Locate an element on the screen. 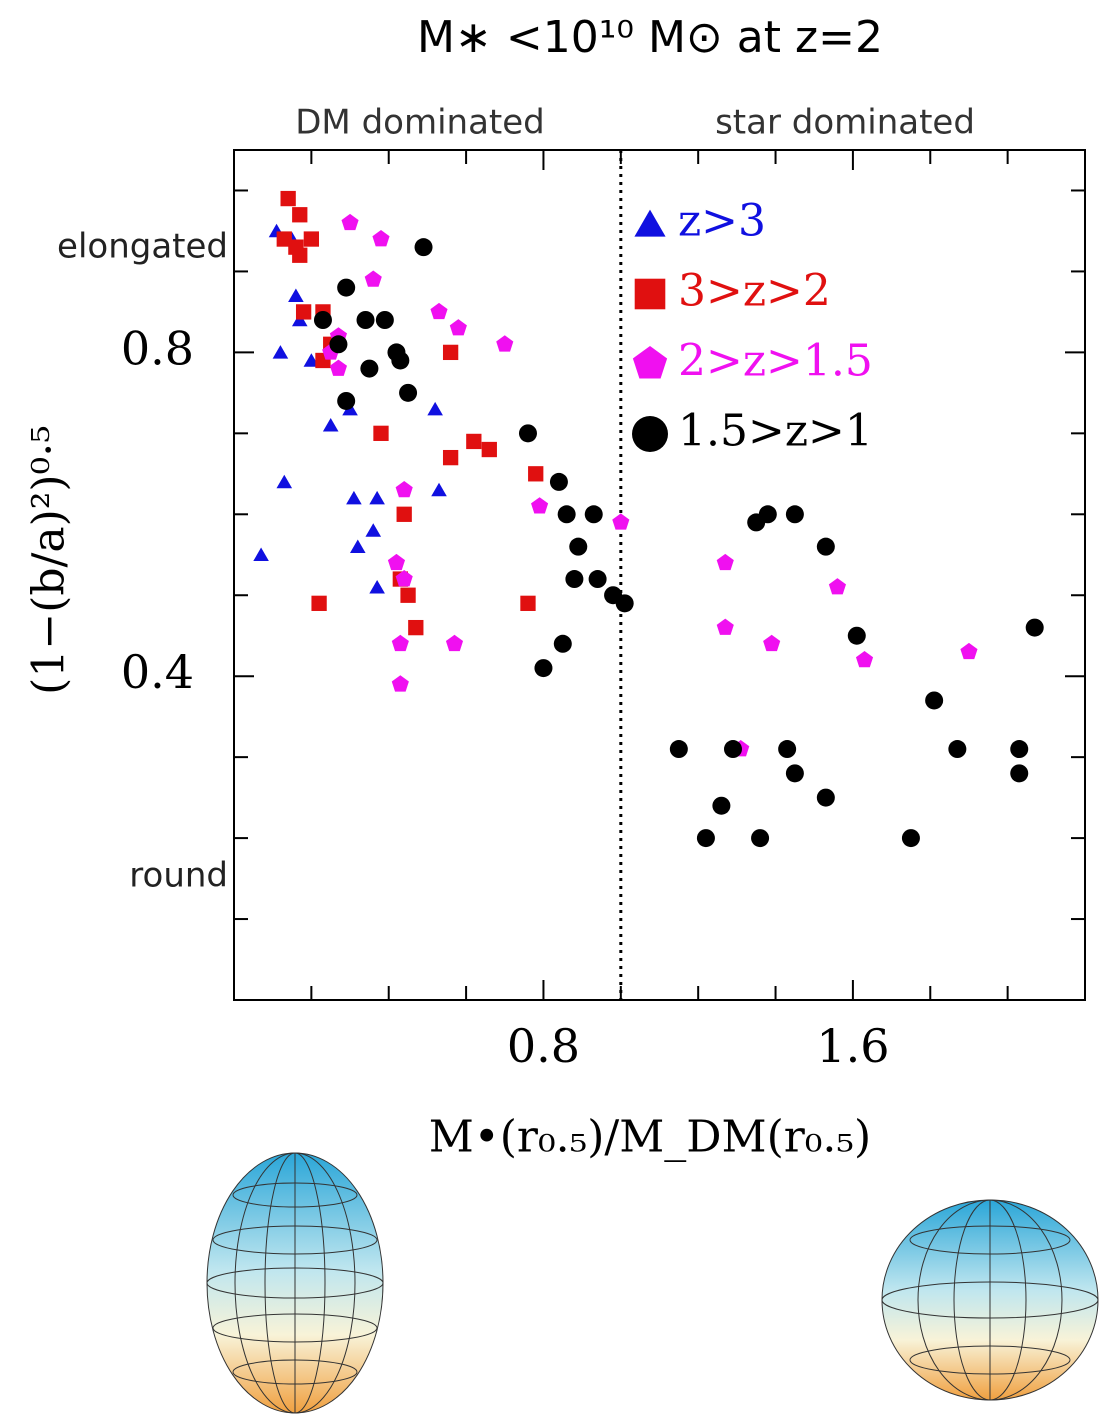  elongated-ellipsoid is located at coordinates (295, 1283).